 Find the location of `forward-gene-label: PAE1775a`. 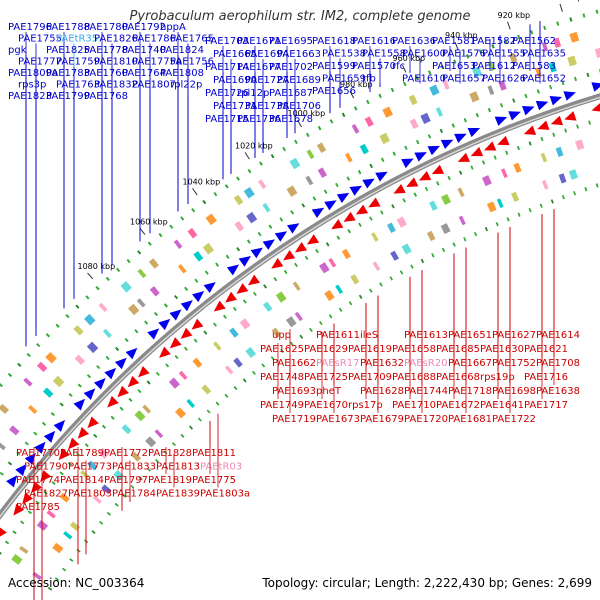

forward-gene-label: PAE1775a is located at coordinates (157, 62).